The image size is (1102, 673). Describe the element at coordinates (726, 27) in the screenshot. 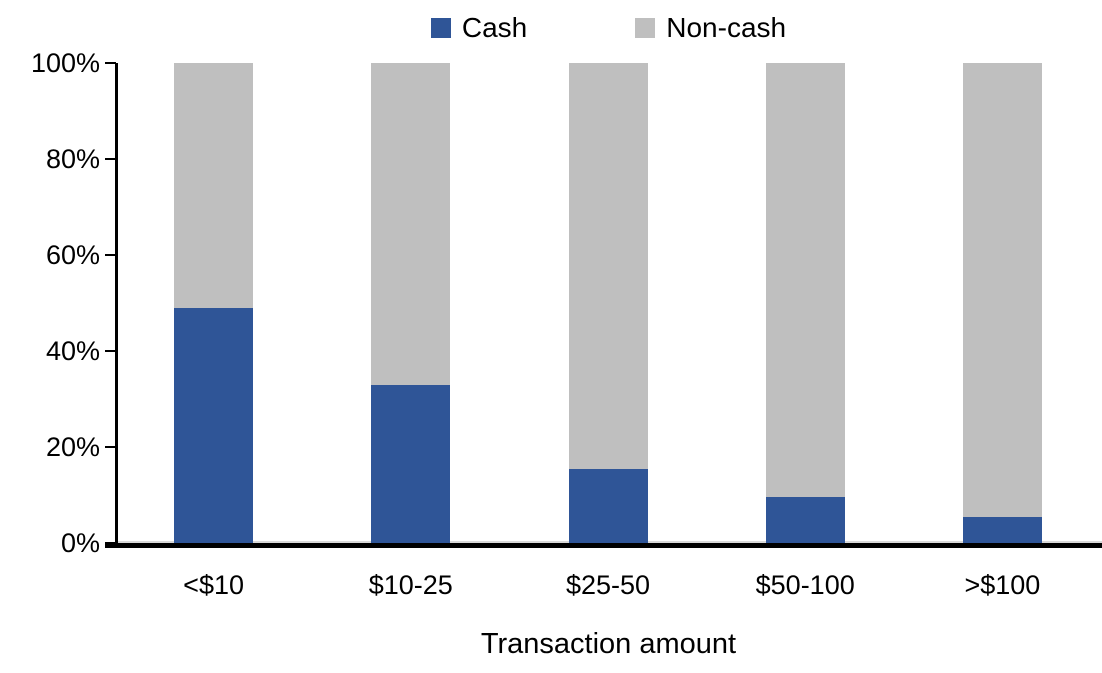

I see `legend-label: Non-cash` at that location.